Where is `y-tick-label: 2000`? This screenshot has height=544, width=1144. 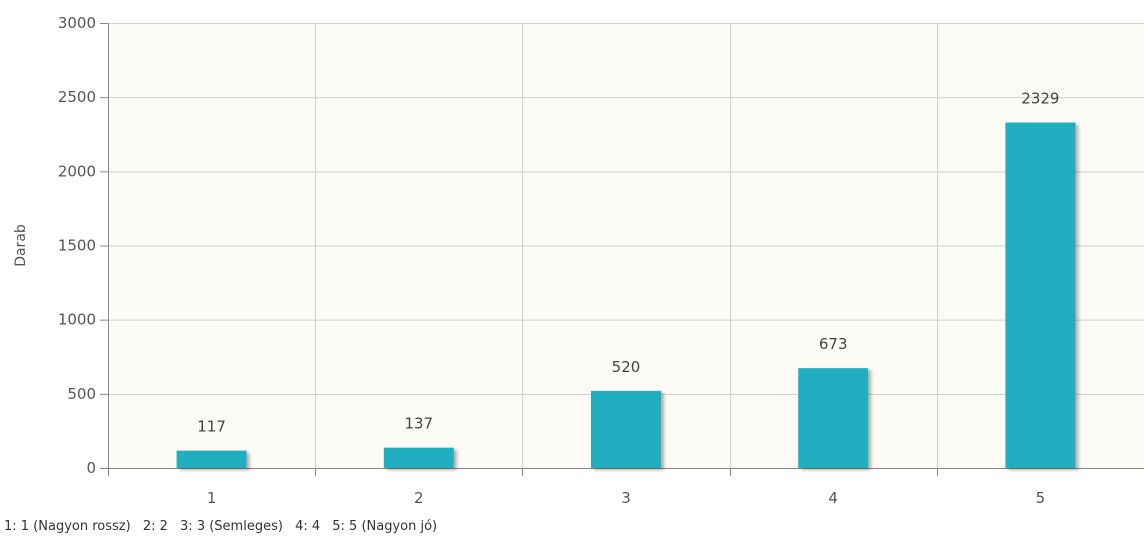 y-tick-label: 2000 is located at coordinates (77, 171).